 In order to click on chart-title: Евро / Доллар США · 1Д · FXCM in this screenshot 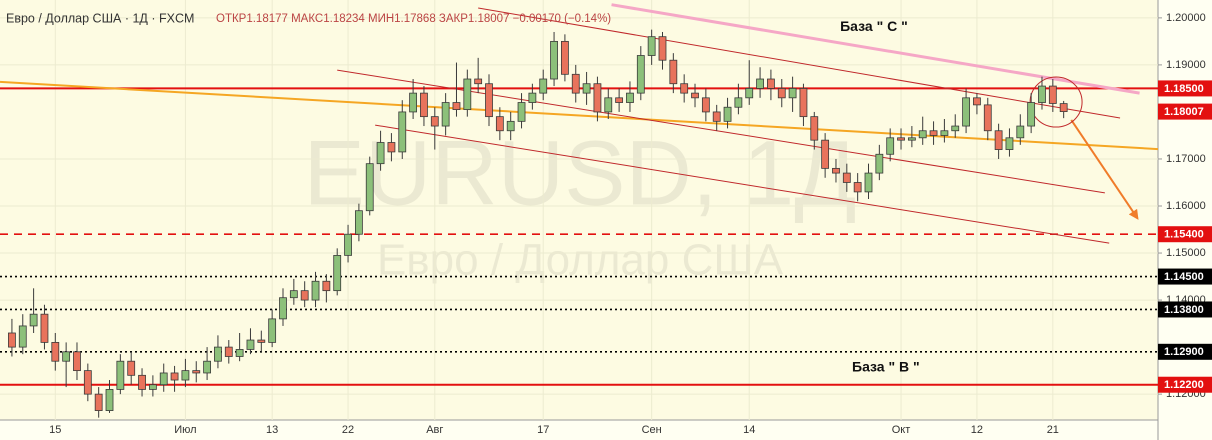, I will do `click(100, 18)`.